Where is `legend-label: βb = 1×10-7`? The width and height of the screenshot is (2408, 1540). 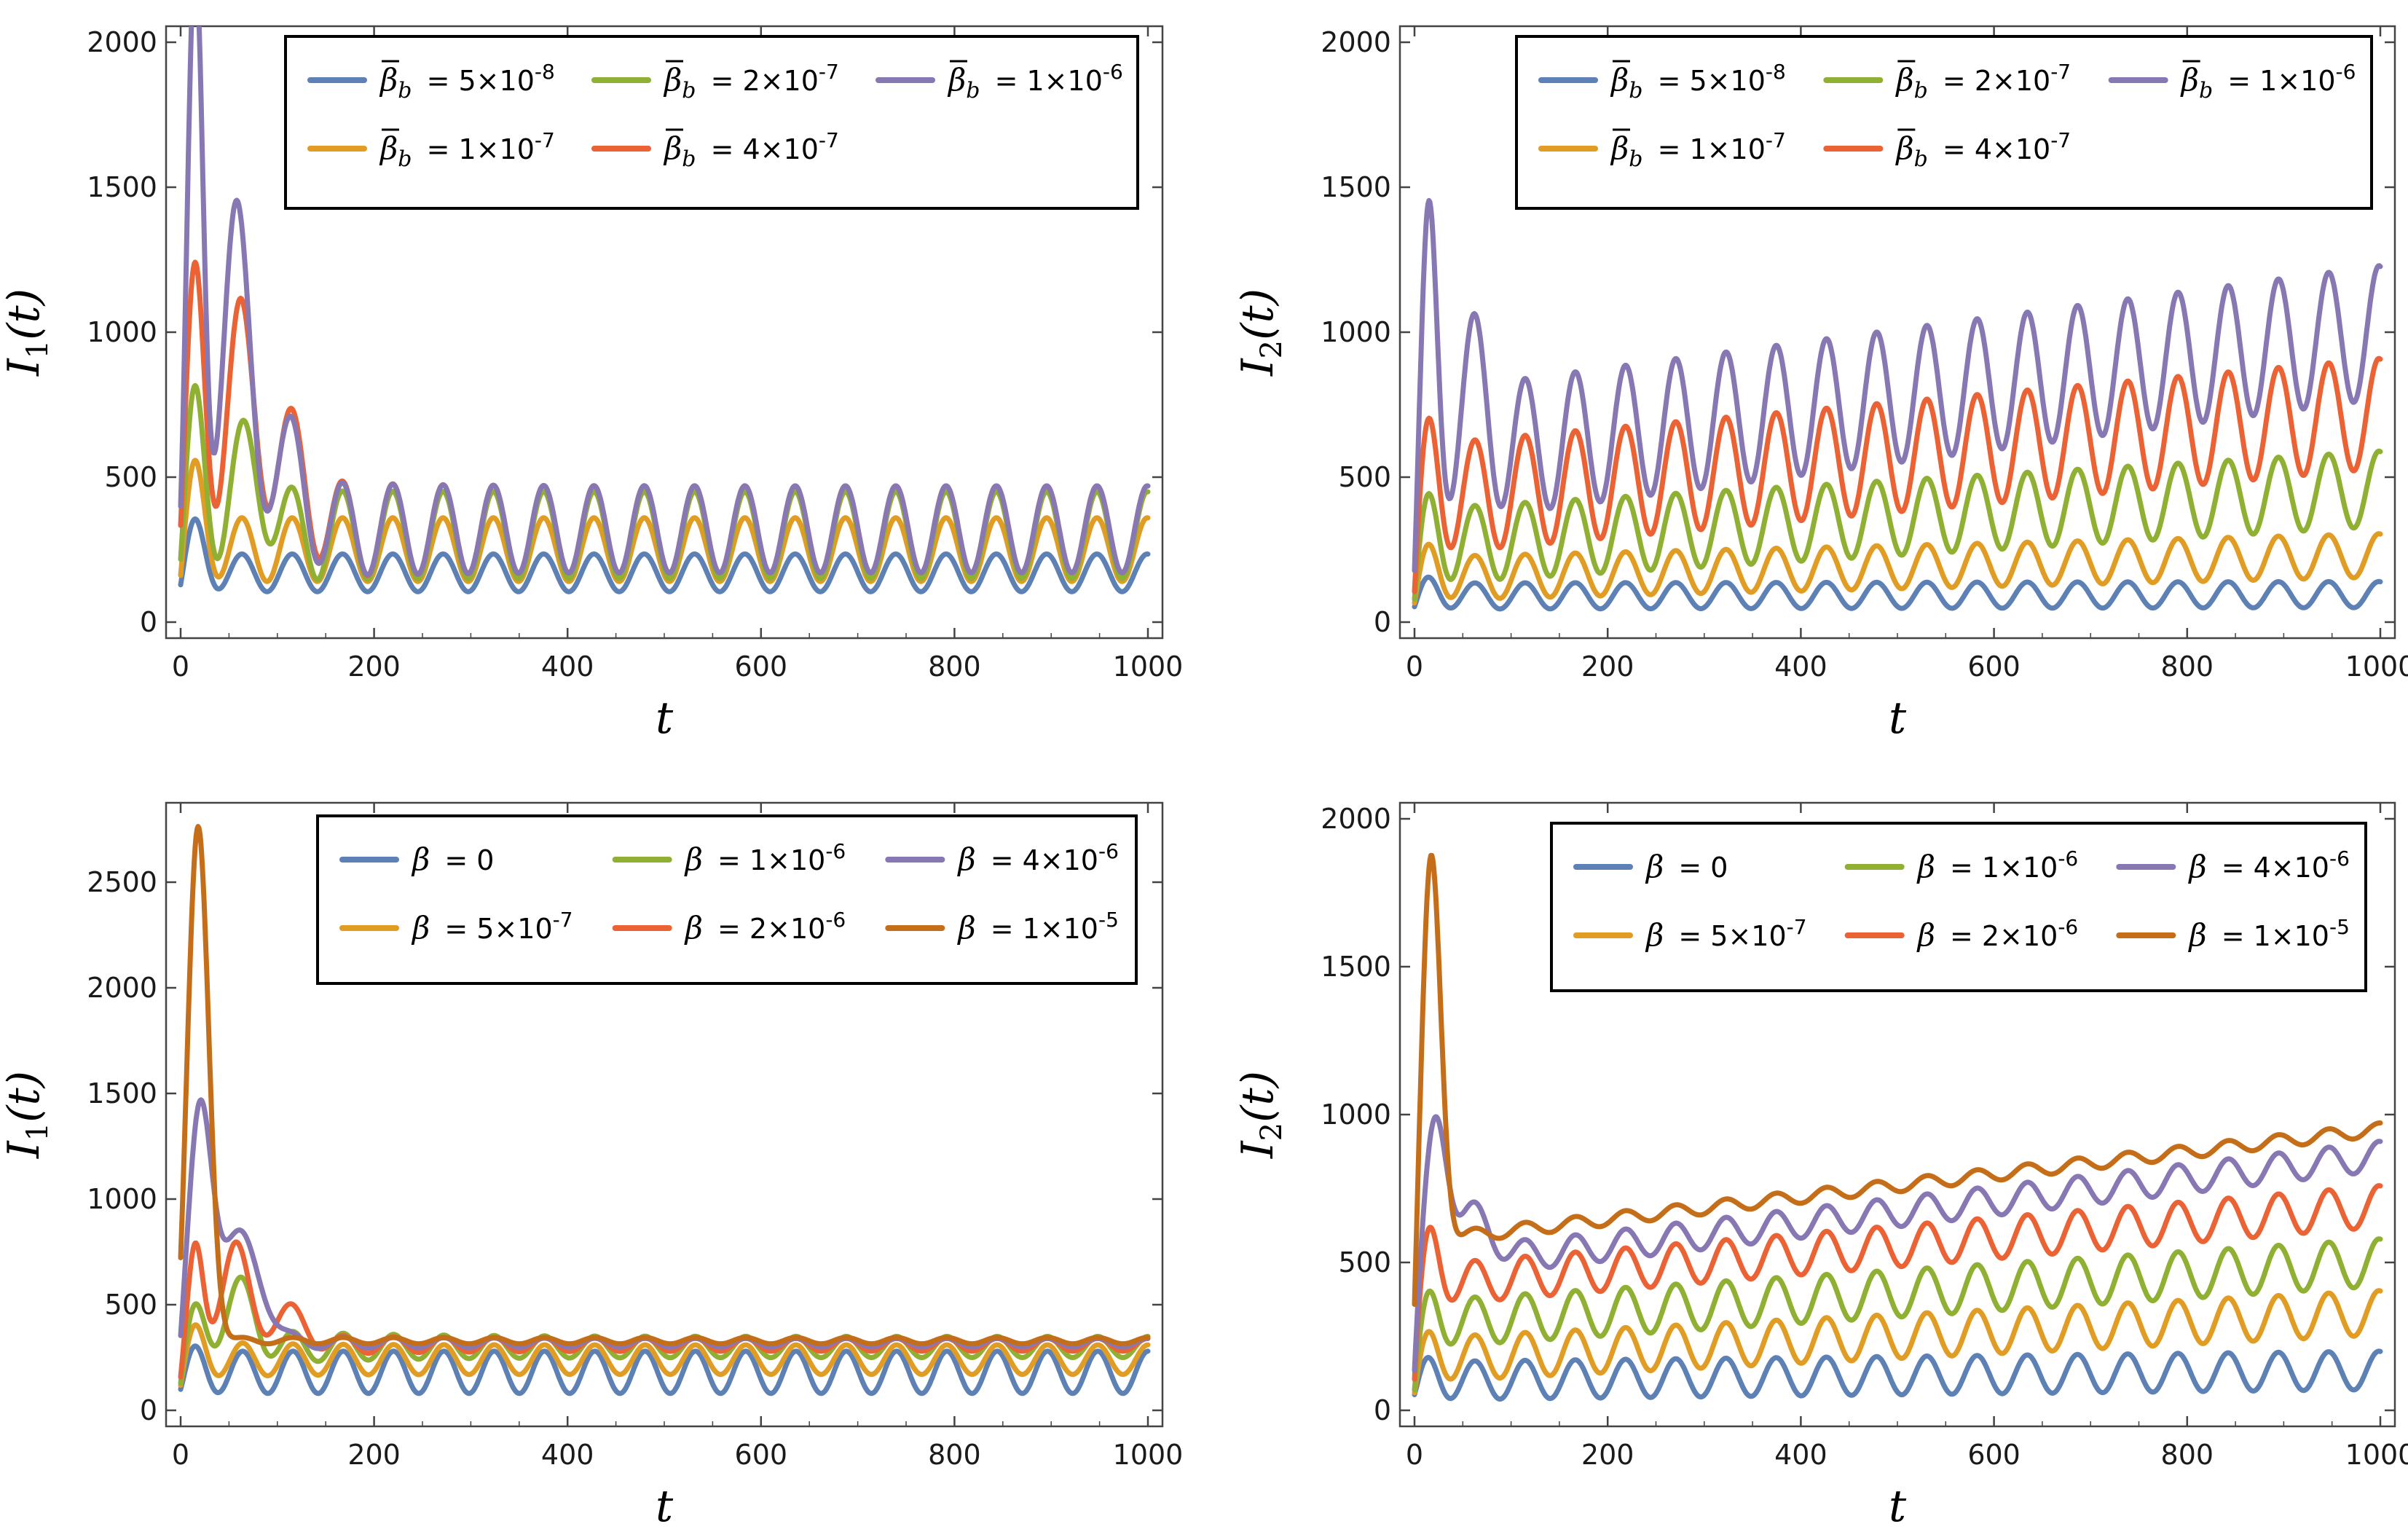 legend-label: βb = 1×10-7 is located at coordinates (467, 150).